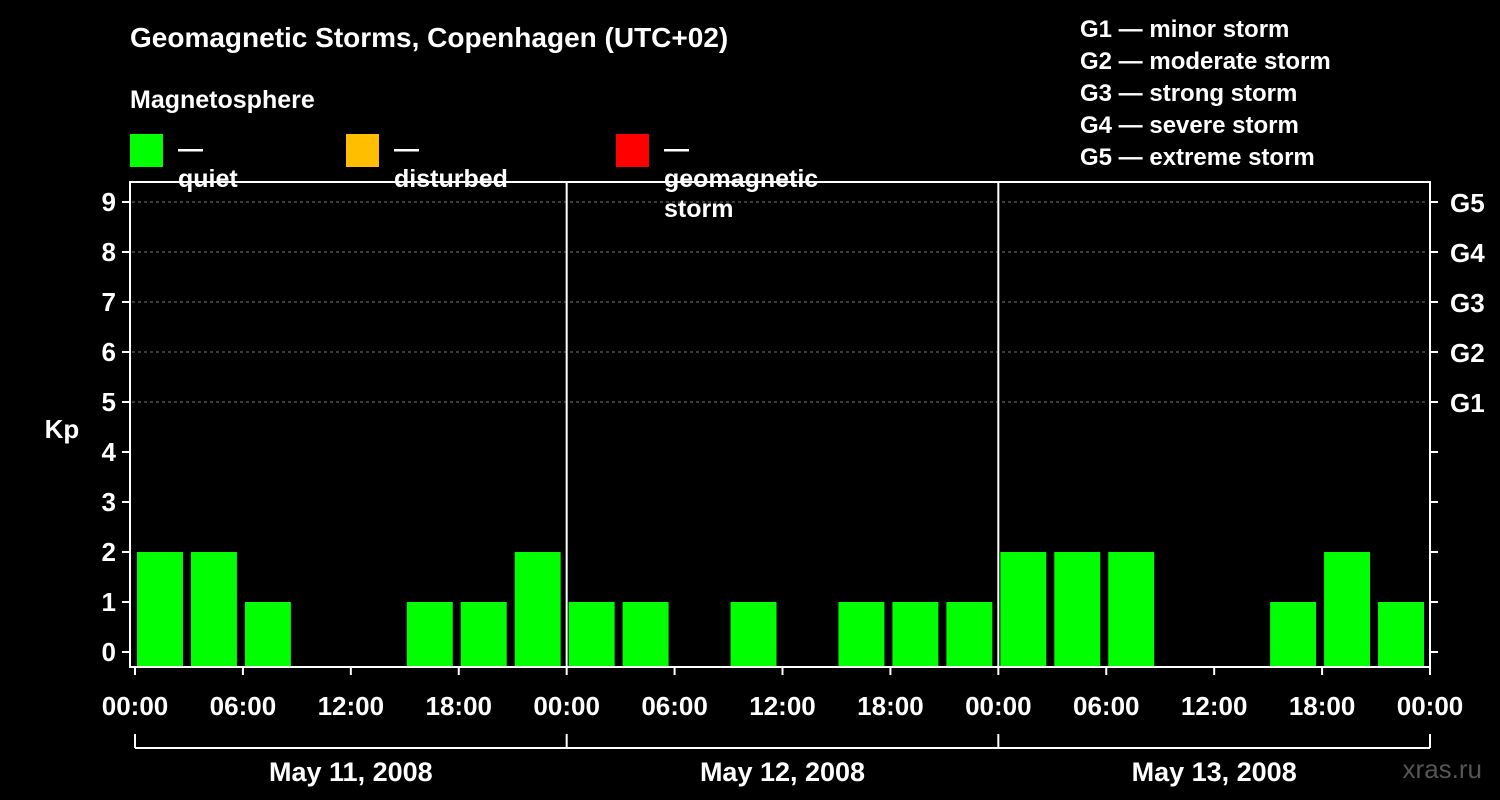  I want to click on y-tick-label: 8, so click(109, 252).